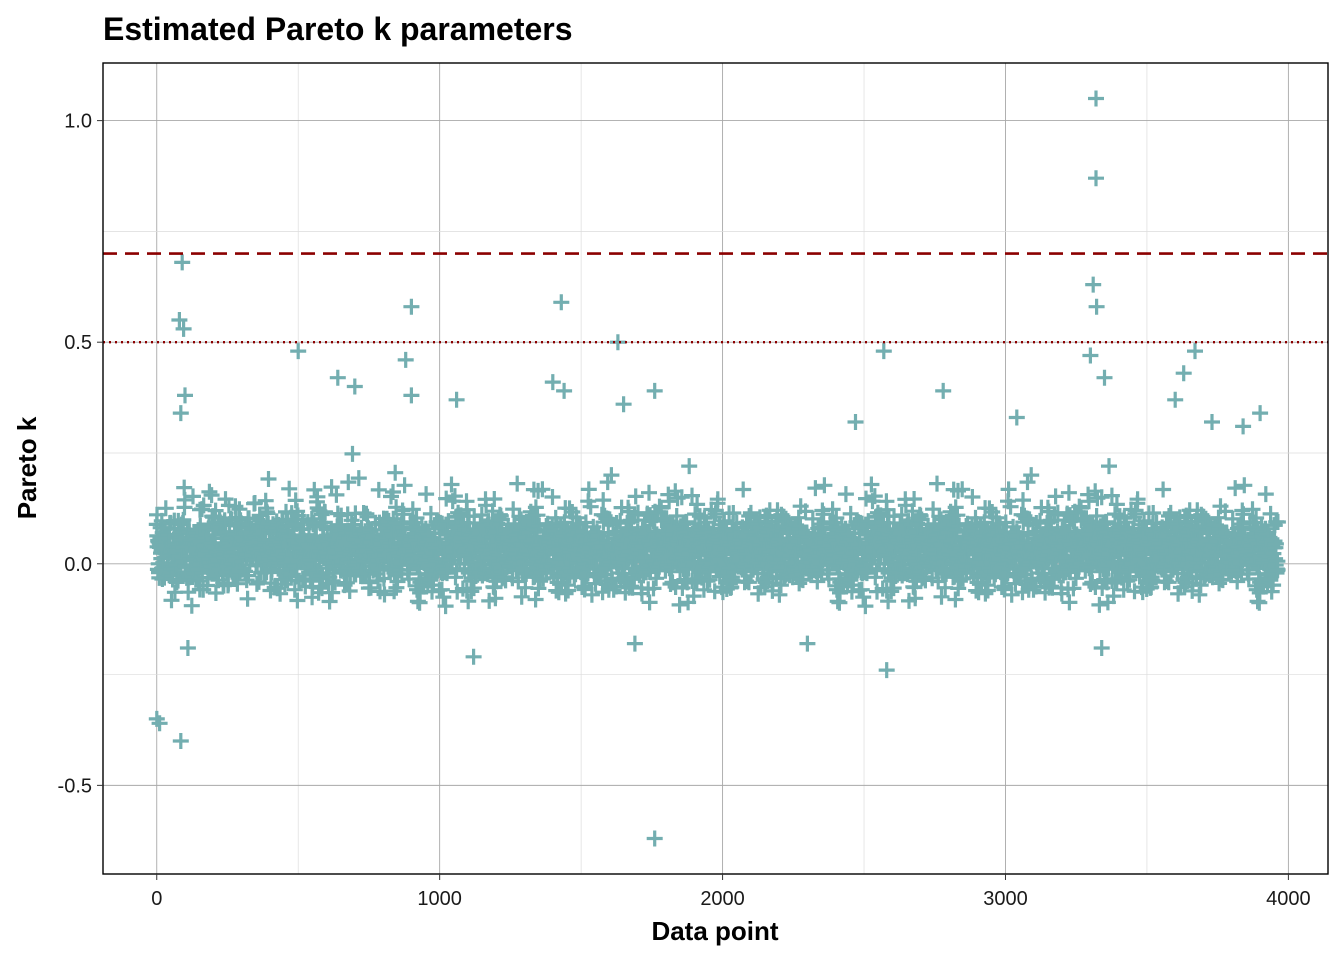 This screenshot has height=960, width=1344. Describe the element at coordinates (78, 122) in the screenshot. I see `y-tick-label: 1.0` at that location.